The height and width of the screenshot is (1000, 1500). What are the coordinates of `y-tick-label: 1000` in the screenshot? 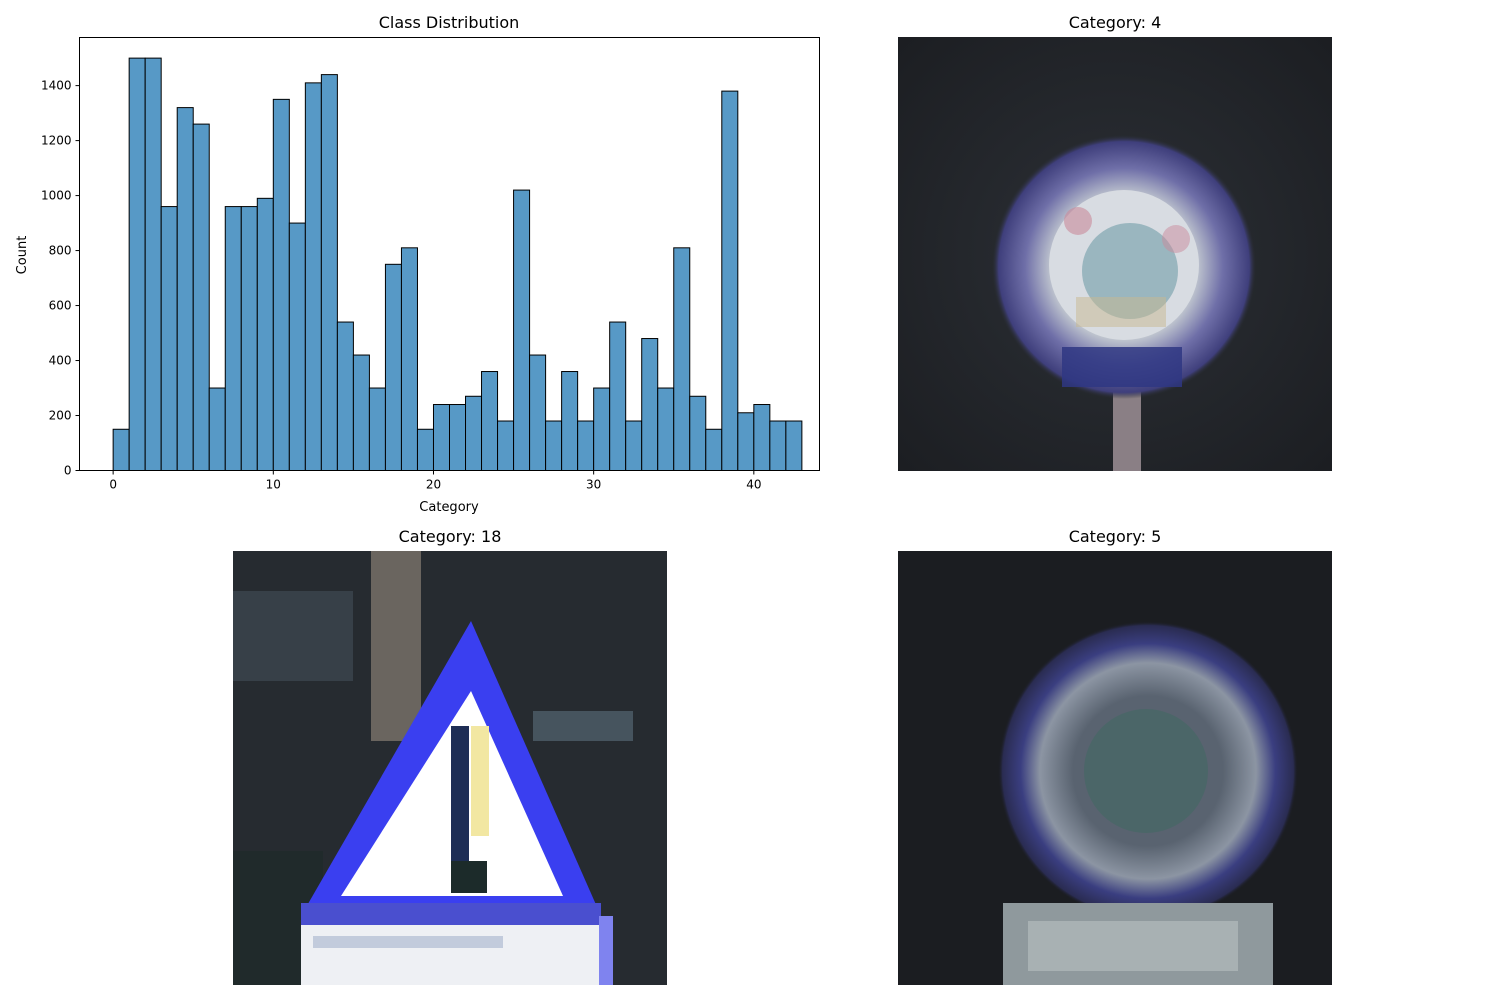 It's located at (56, 196).